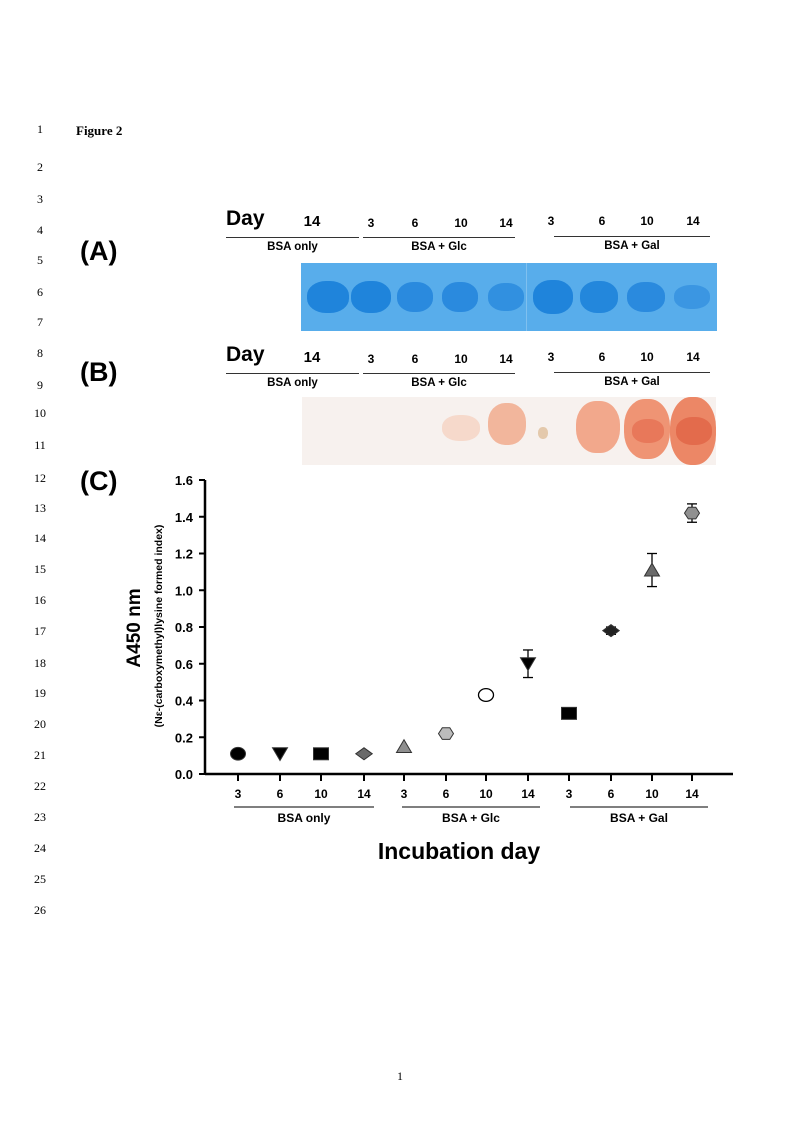  Describe the element at coordinates (461, 359) in the screenshot. I see `panel-b-glc-day: 10` at that location.